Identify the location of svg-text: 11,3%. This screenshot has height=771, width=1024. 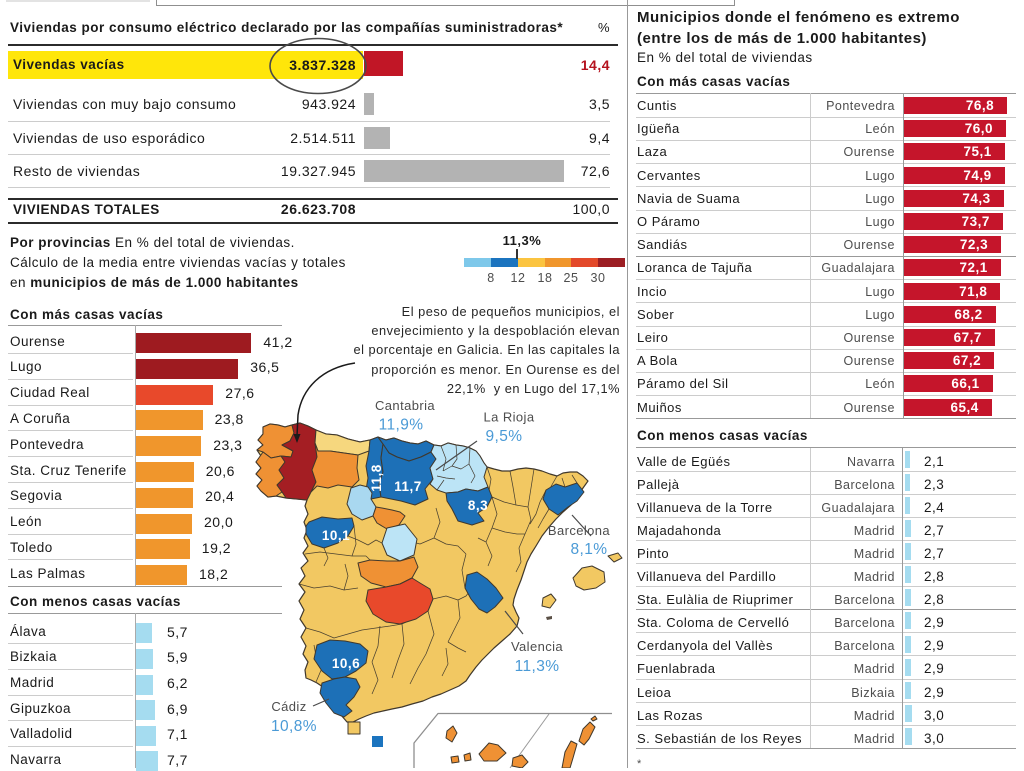
(537, 666).